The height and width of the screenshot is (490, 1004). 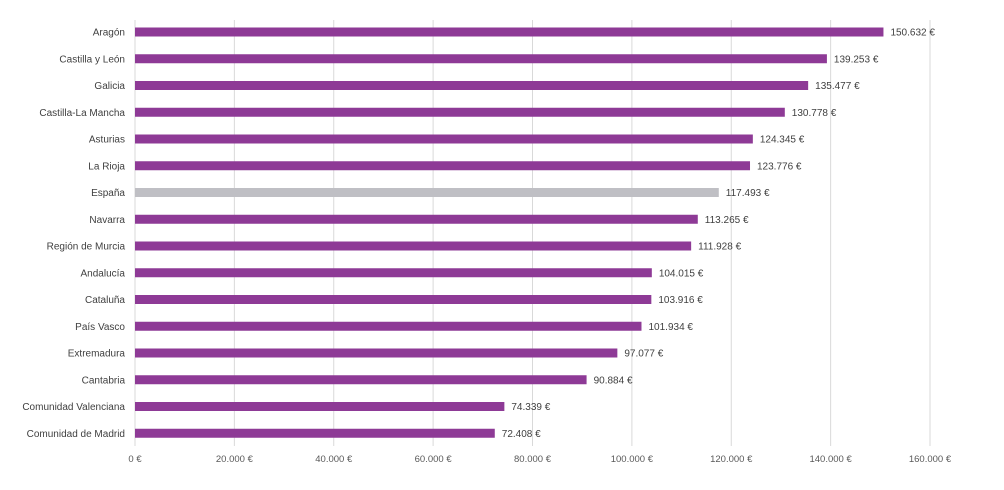 What do you see at coordinates (719, 247) in the screenshot?
I see `data-label: 111.928 €` at bounding box center [719, 247].